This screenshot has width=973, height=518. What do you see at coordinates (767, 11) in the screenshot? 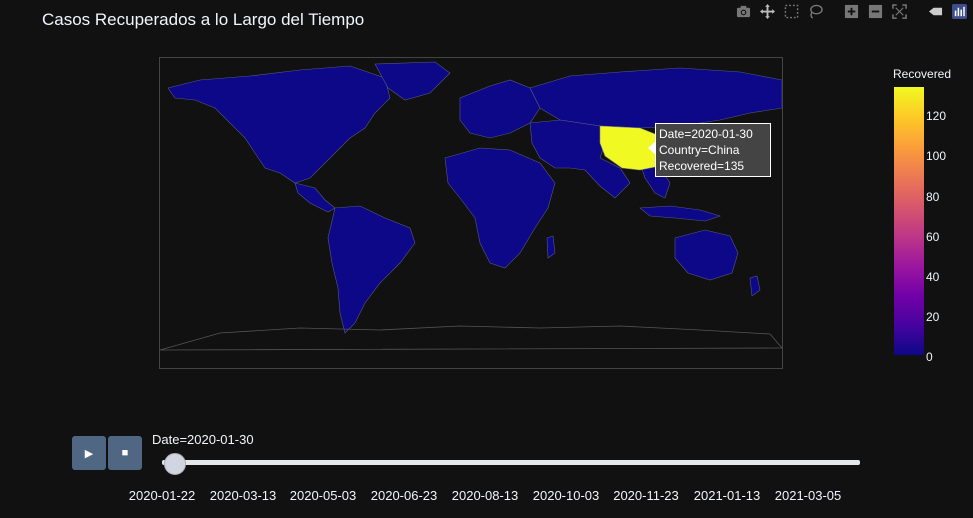
I see `pan-icon` at bounding box center [767, 11].